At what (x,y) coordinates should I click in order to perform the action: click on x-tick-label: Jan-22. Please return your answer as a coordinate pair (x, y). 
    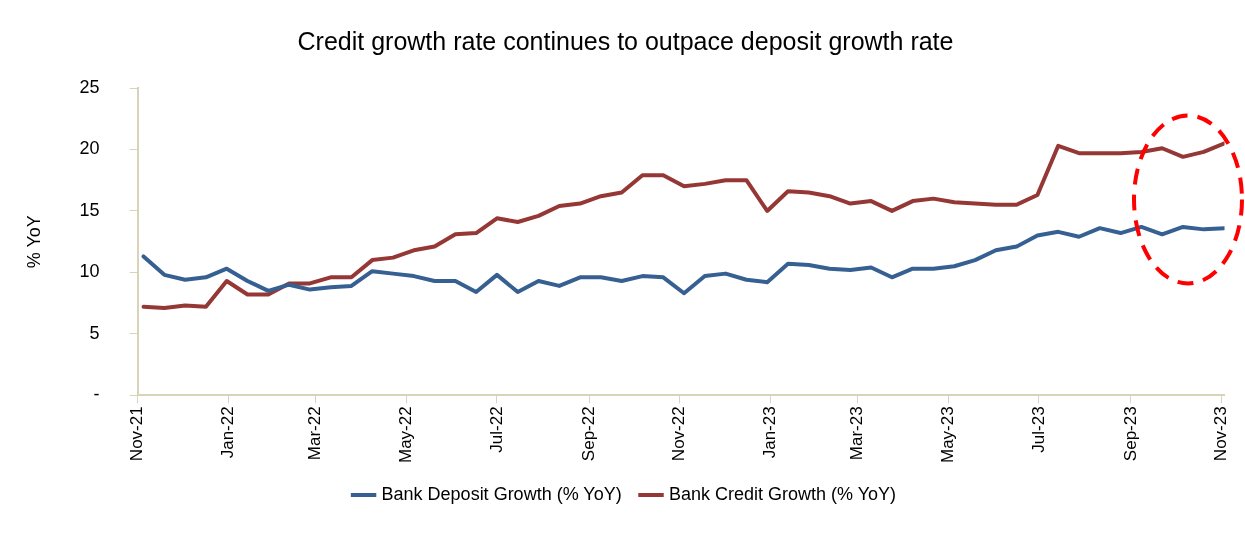
    Looking at the image, I should click on (227, 432).